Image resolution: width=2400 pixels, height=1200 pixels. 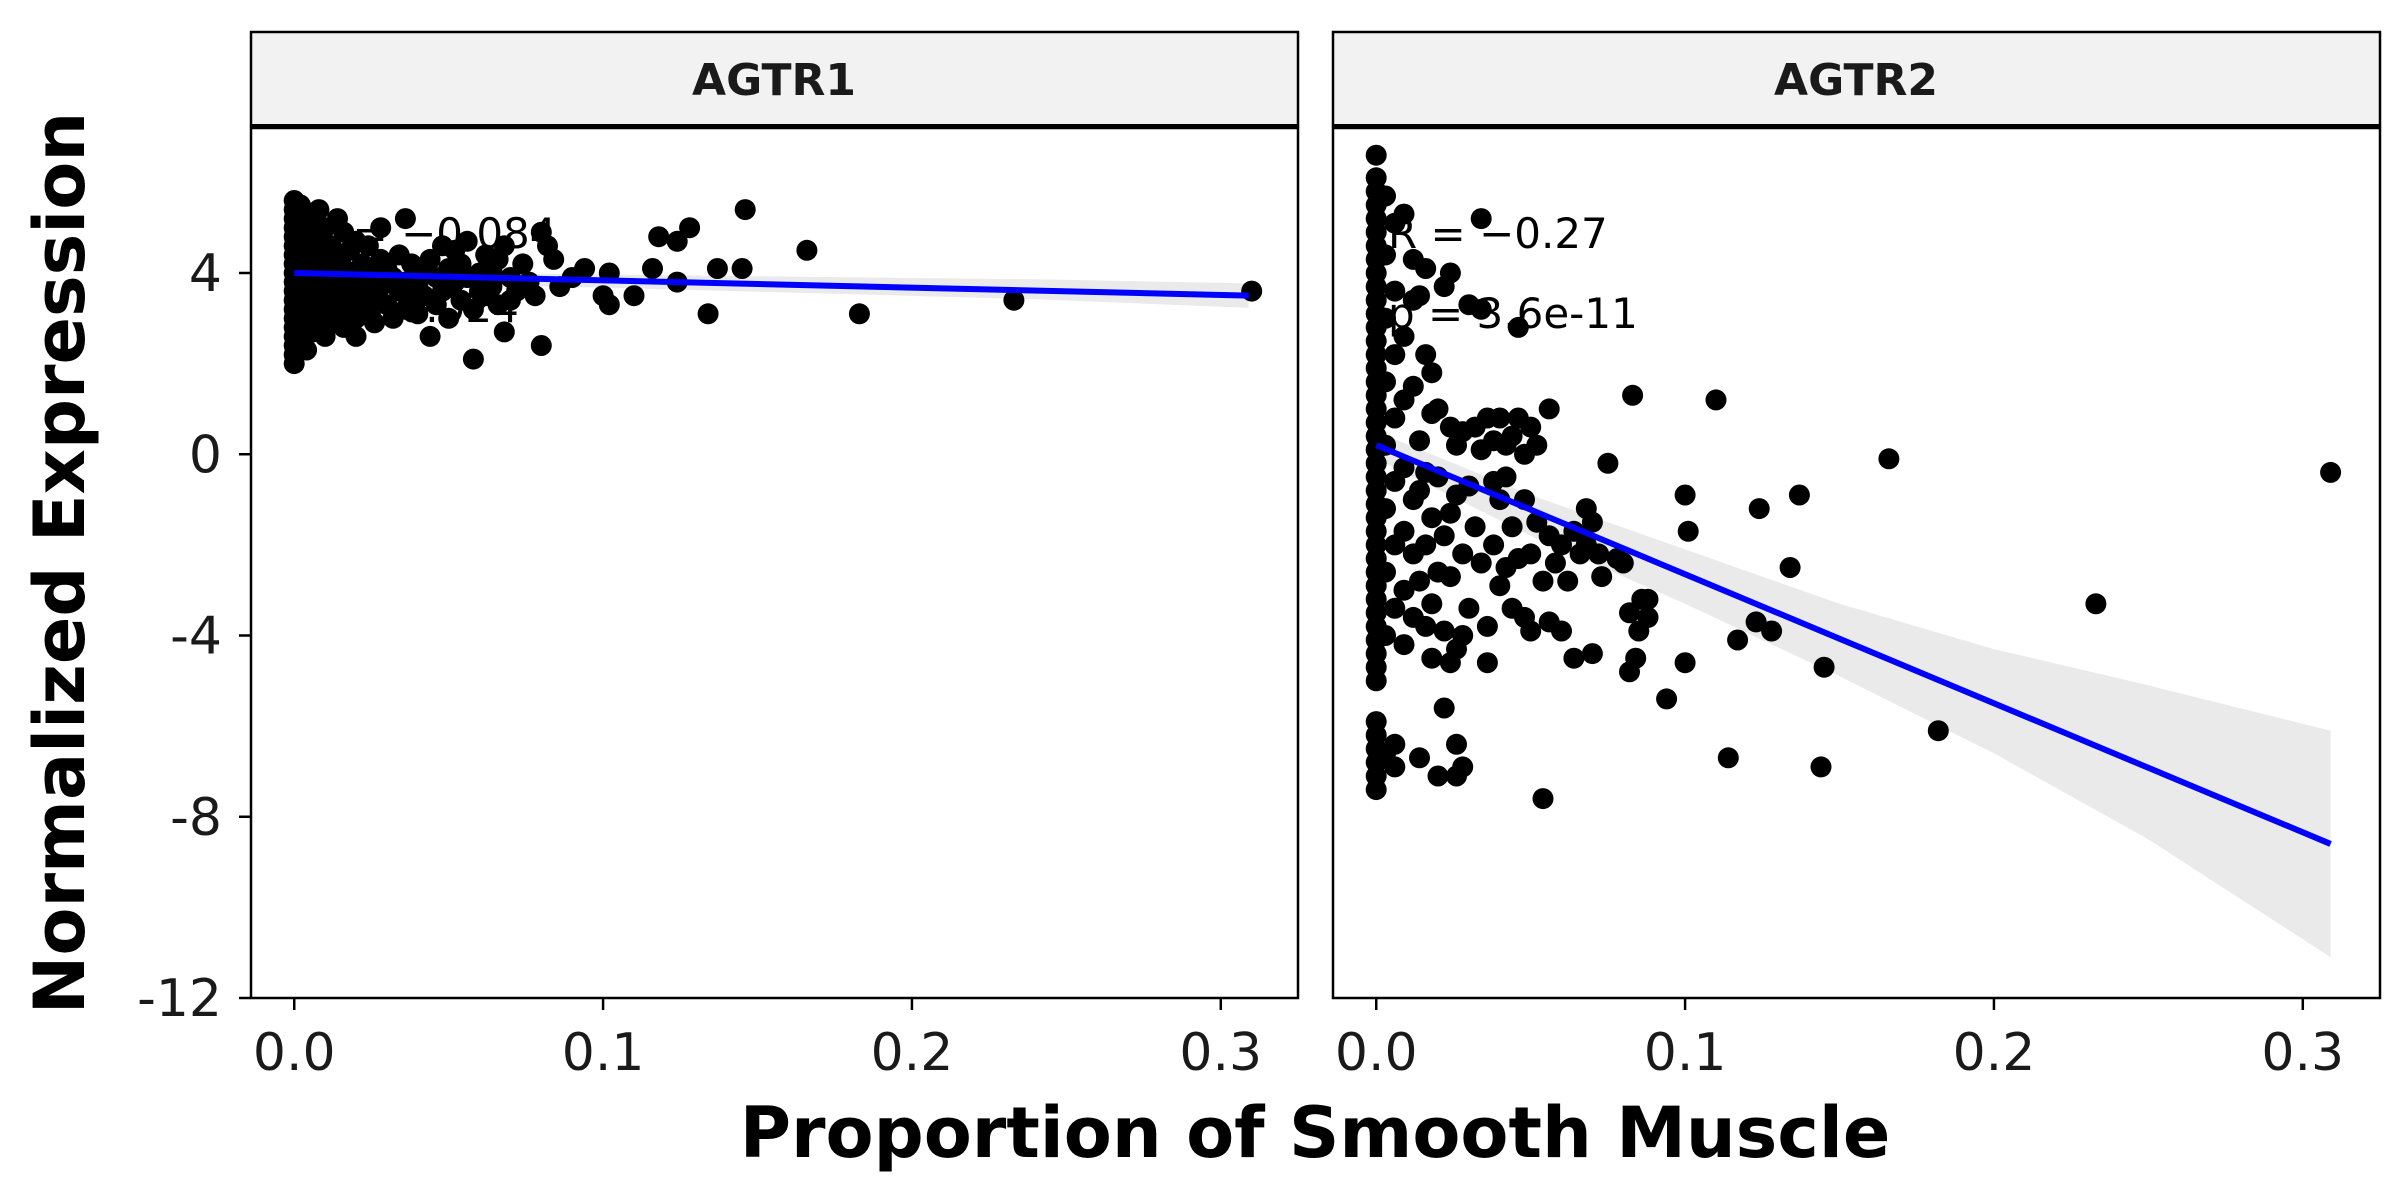 I want to click on y-tick-label: -12, so click(x=179, y=999).